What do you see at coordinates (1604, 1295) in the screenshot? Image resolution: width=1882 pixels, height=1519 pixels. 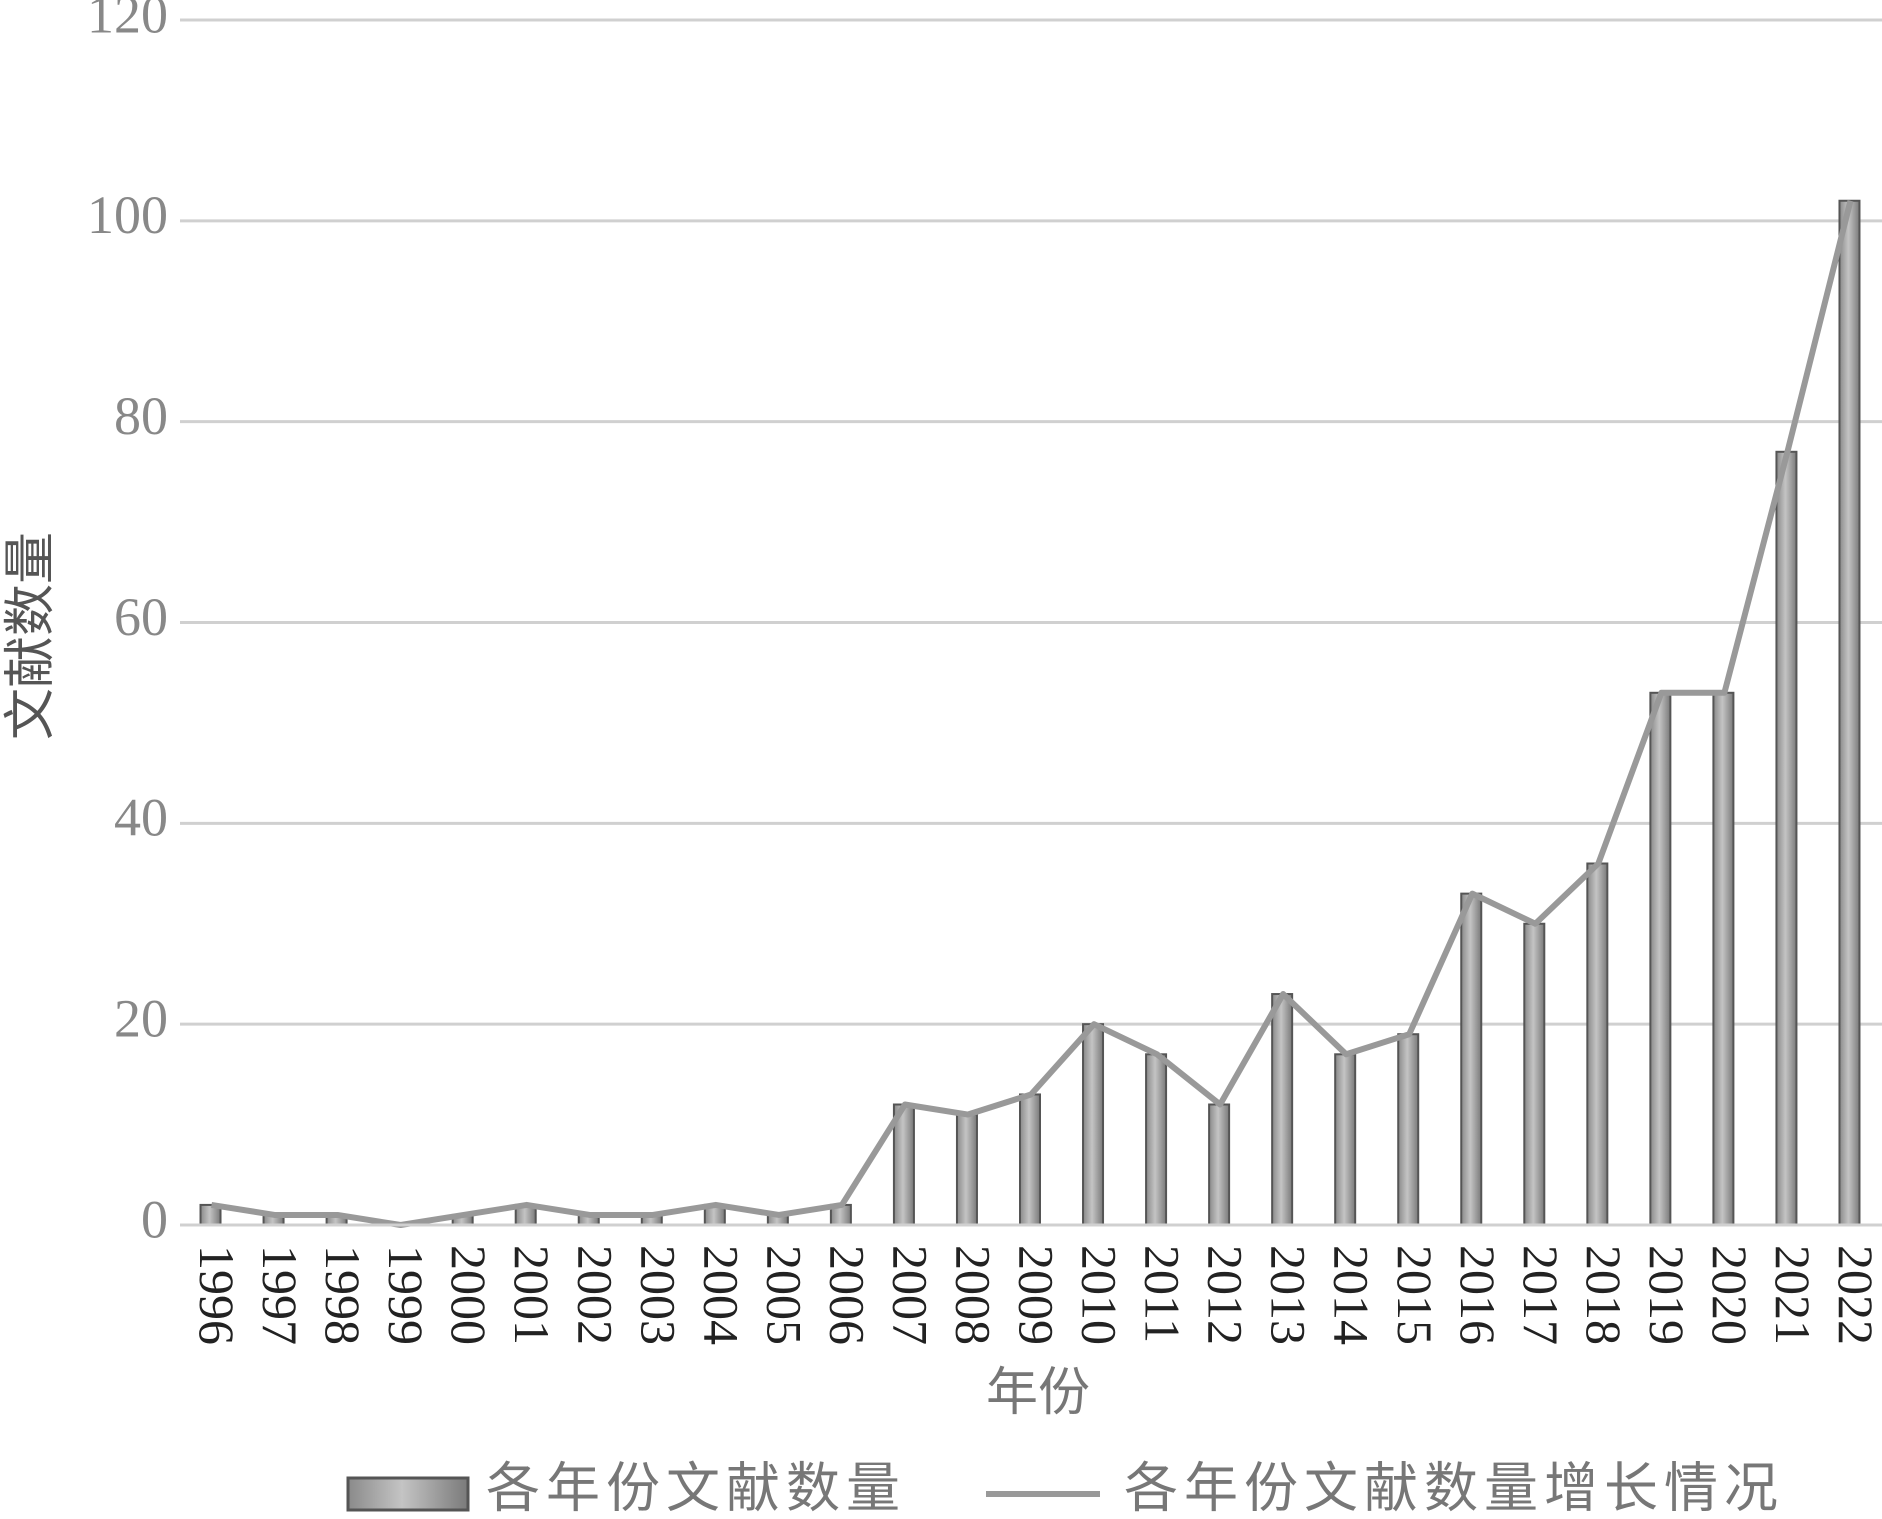 I see `x-tick-label: 2018` at bounding box center [1604, 1295].